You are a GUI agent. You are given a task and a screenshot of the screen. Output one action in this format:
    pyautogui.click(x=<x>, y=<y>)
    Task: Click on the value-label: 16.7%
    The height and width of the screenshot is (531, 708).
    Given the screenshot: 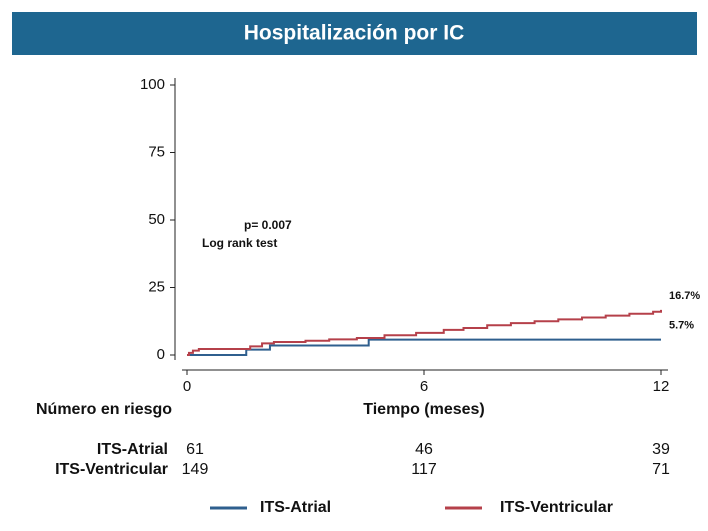 What is the action you would take?
    pyautogui.click(x=684, y=296)
    